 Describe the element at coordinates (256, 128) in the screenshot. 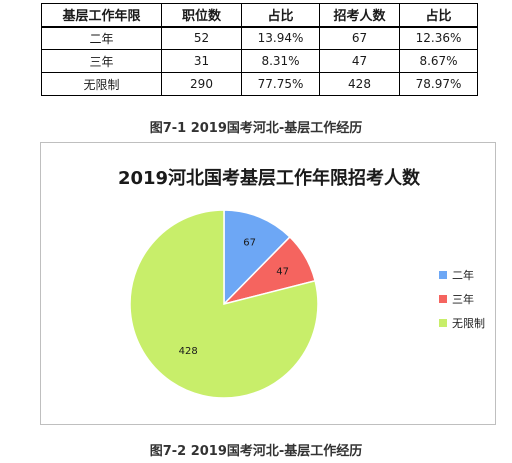

I see `table-caption: 图7-1 2019国考河北-基层工作经历` at that location.